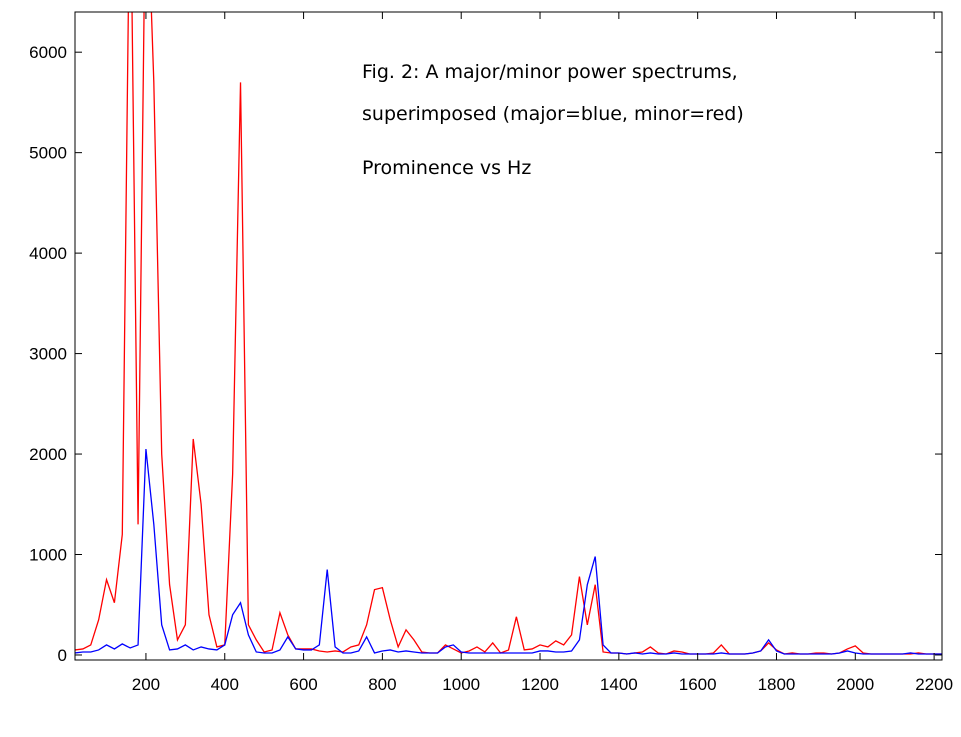  What do you see at coordinates (855, 684) in the screenshot?
I see `x-tick-label: 2000` at bounding box center [855, 684].